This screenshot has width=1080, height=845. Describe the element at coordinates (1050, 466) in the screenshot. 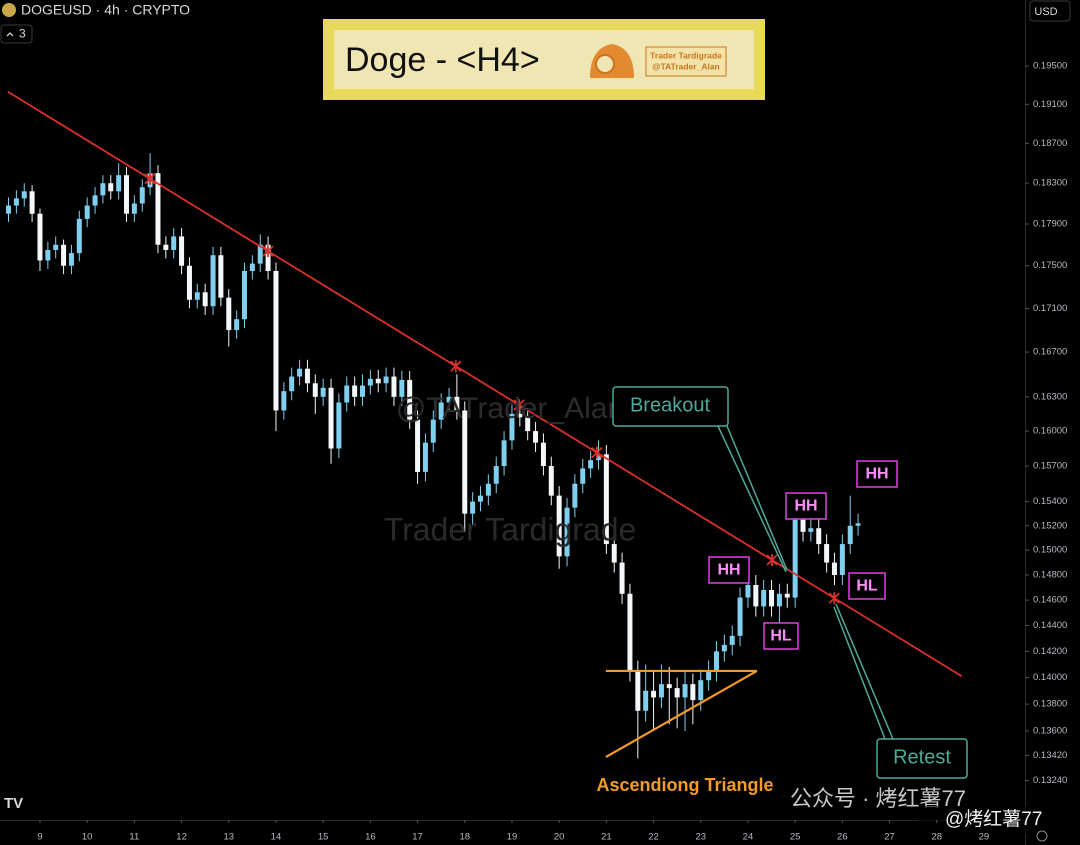

I see `y-tick-label: 0.15700` at that location.